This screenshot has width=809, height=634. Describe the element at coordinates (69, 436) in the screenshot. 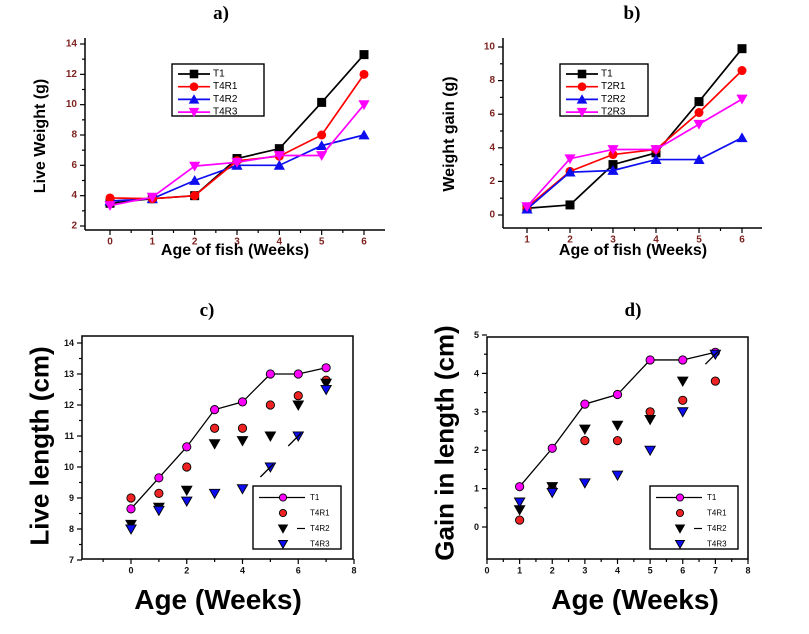

I see `svg-text: 11` at that location.